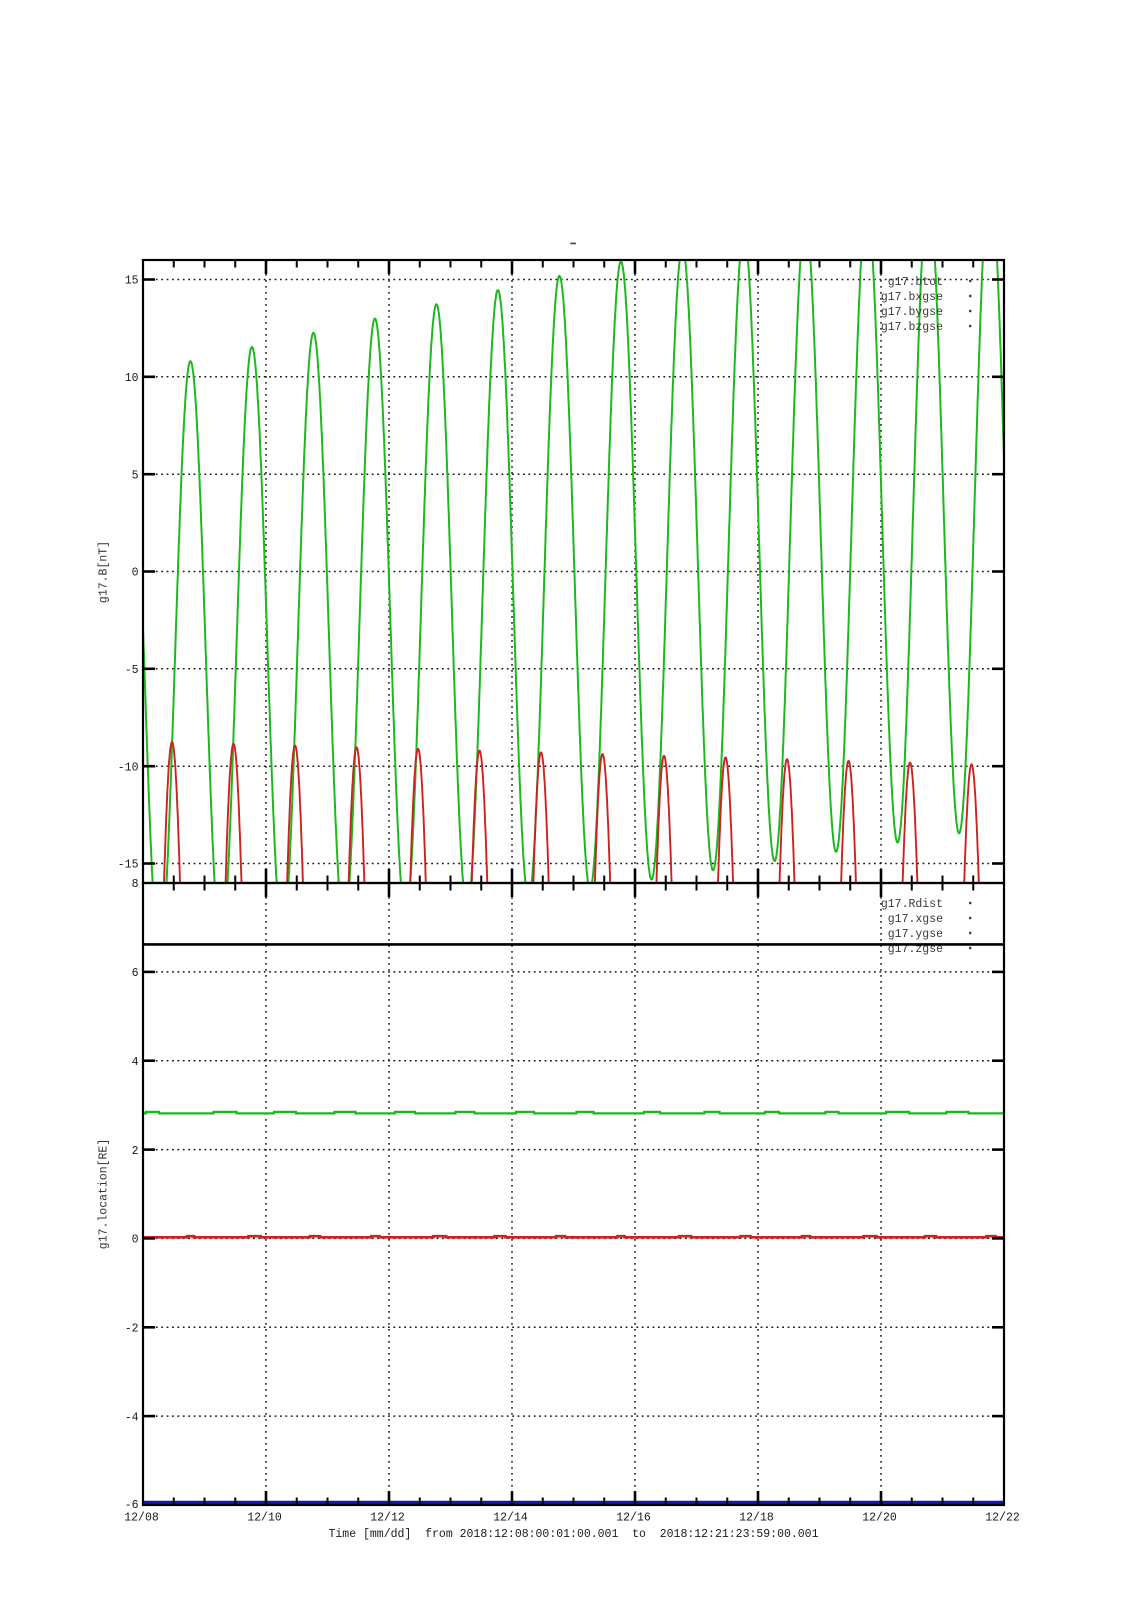  I want to click on svg-text: g17.bzgse, so click(912, 327).